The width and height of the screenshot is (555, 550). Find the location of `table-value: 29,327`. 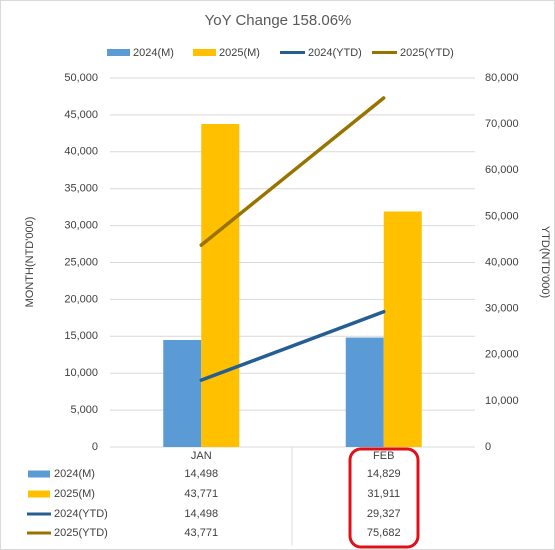

table-value: 29,327 is located at coordinates (384, 514).